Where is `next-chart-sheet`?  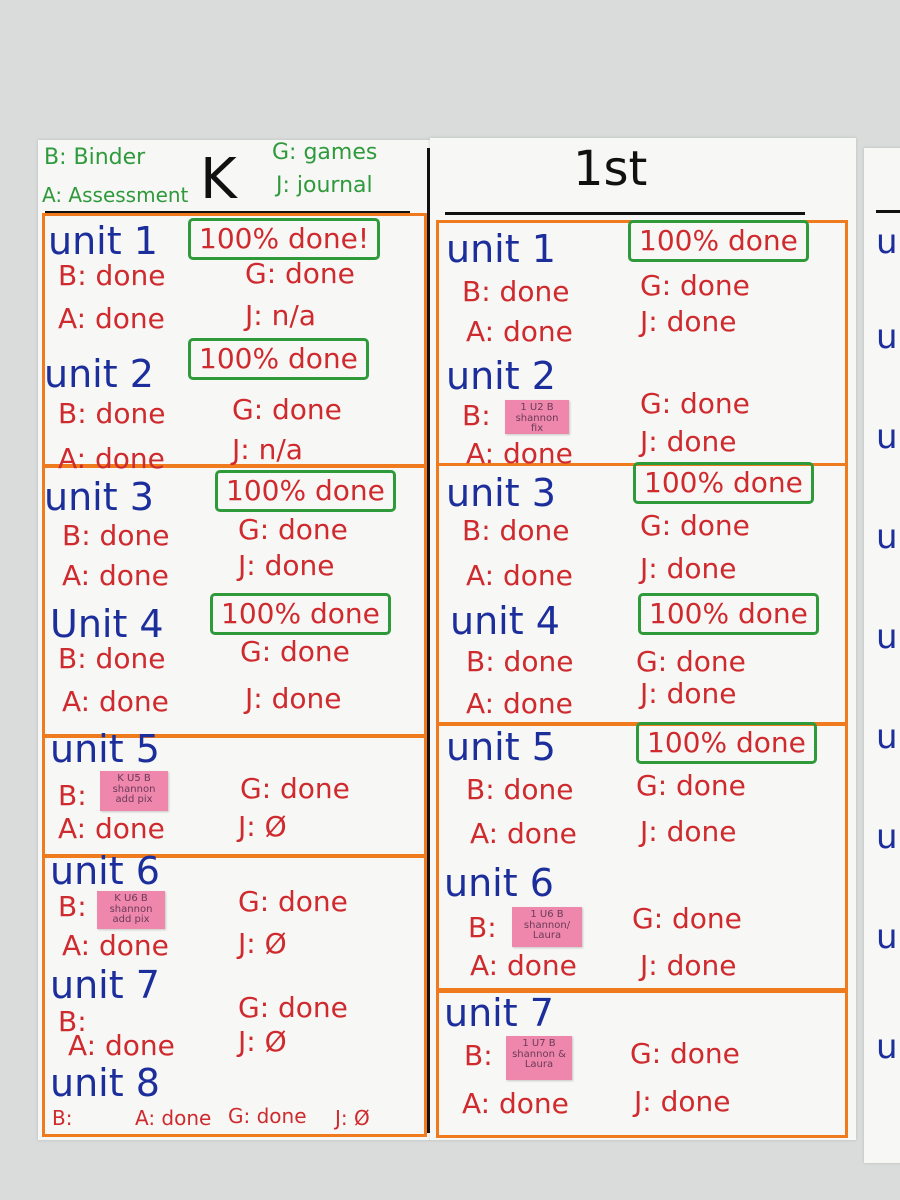
next-chart-sheet is located at coordinates (882, 655).